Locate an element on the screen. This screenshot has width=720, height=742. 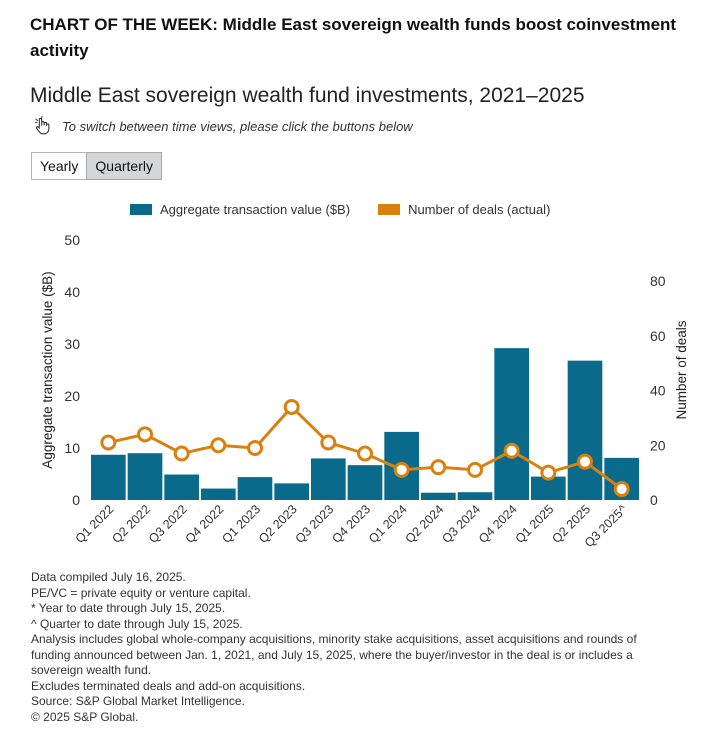
y2-tick-label: 0 is located at coordinates (654, 500).